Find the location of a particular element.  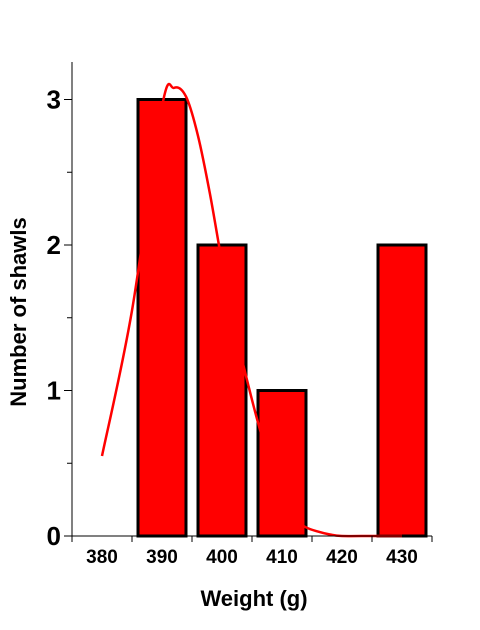

y-axis-title: Number of shawls is located at coordinates (18, 311).